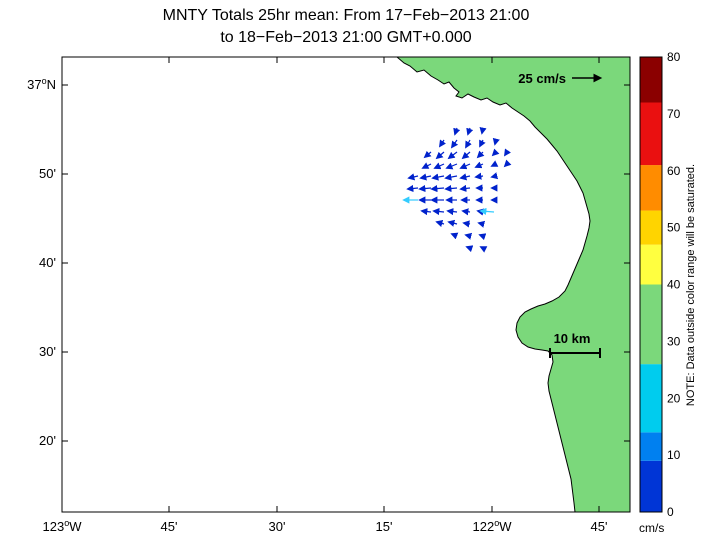 Image resolution: width=703 pixels, height=548 pixels. I want to click on y-tick-label-37n: 37oN, so click(41, 84).